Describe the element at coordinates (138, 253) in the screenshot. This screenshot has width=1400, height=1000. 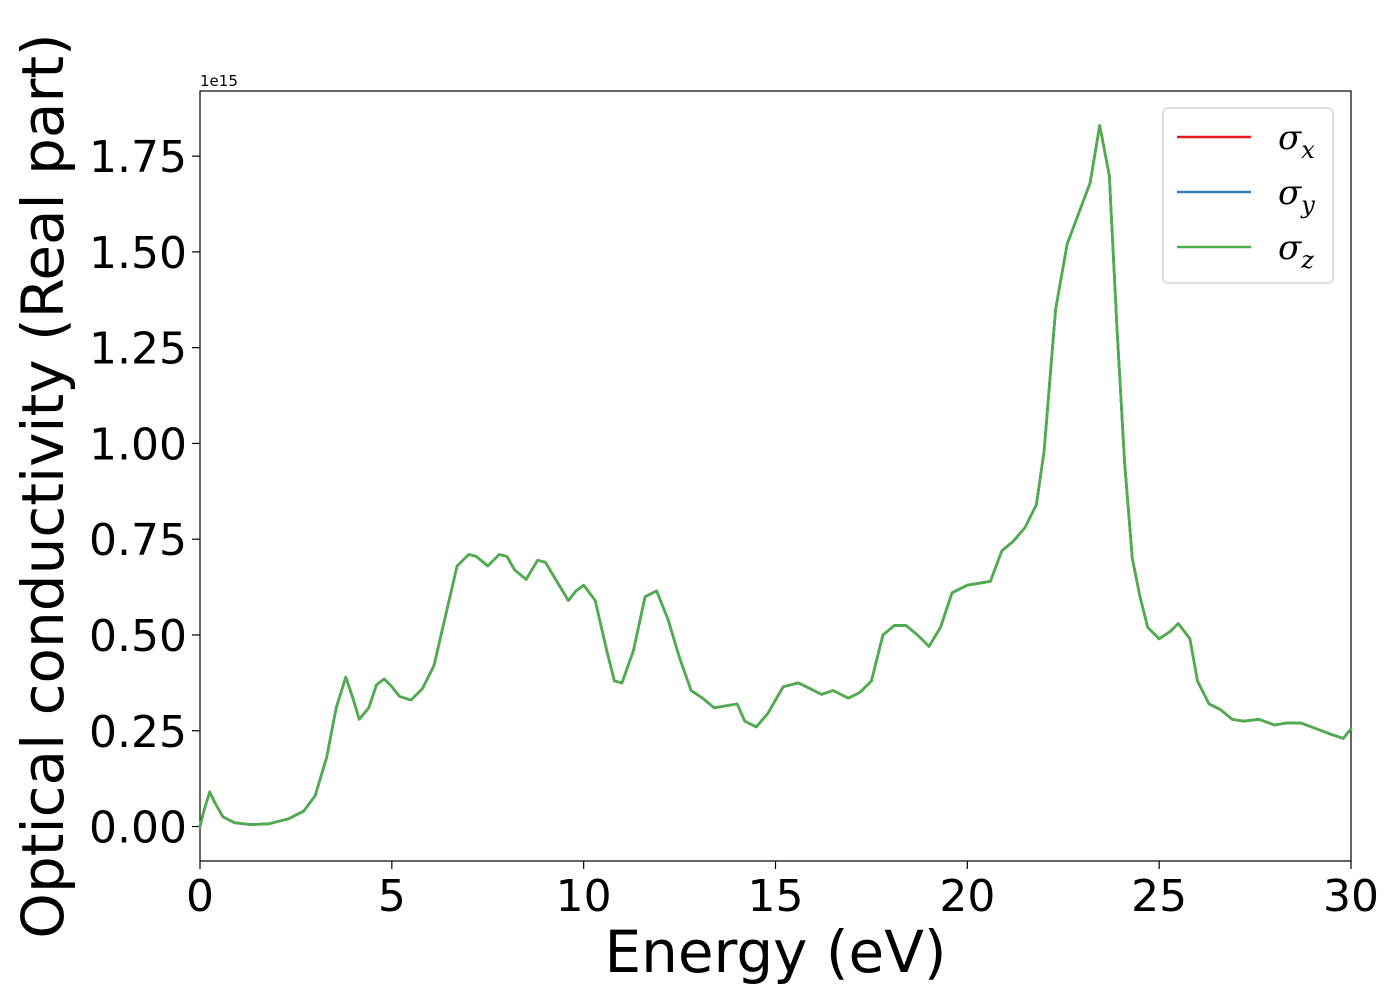
I see `y-tick-label: 1.50` at that location.